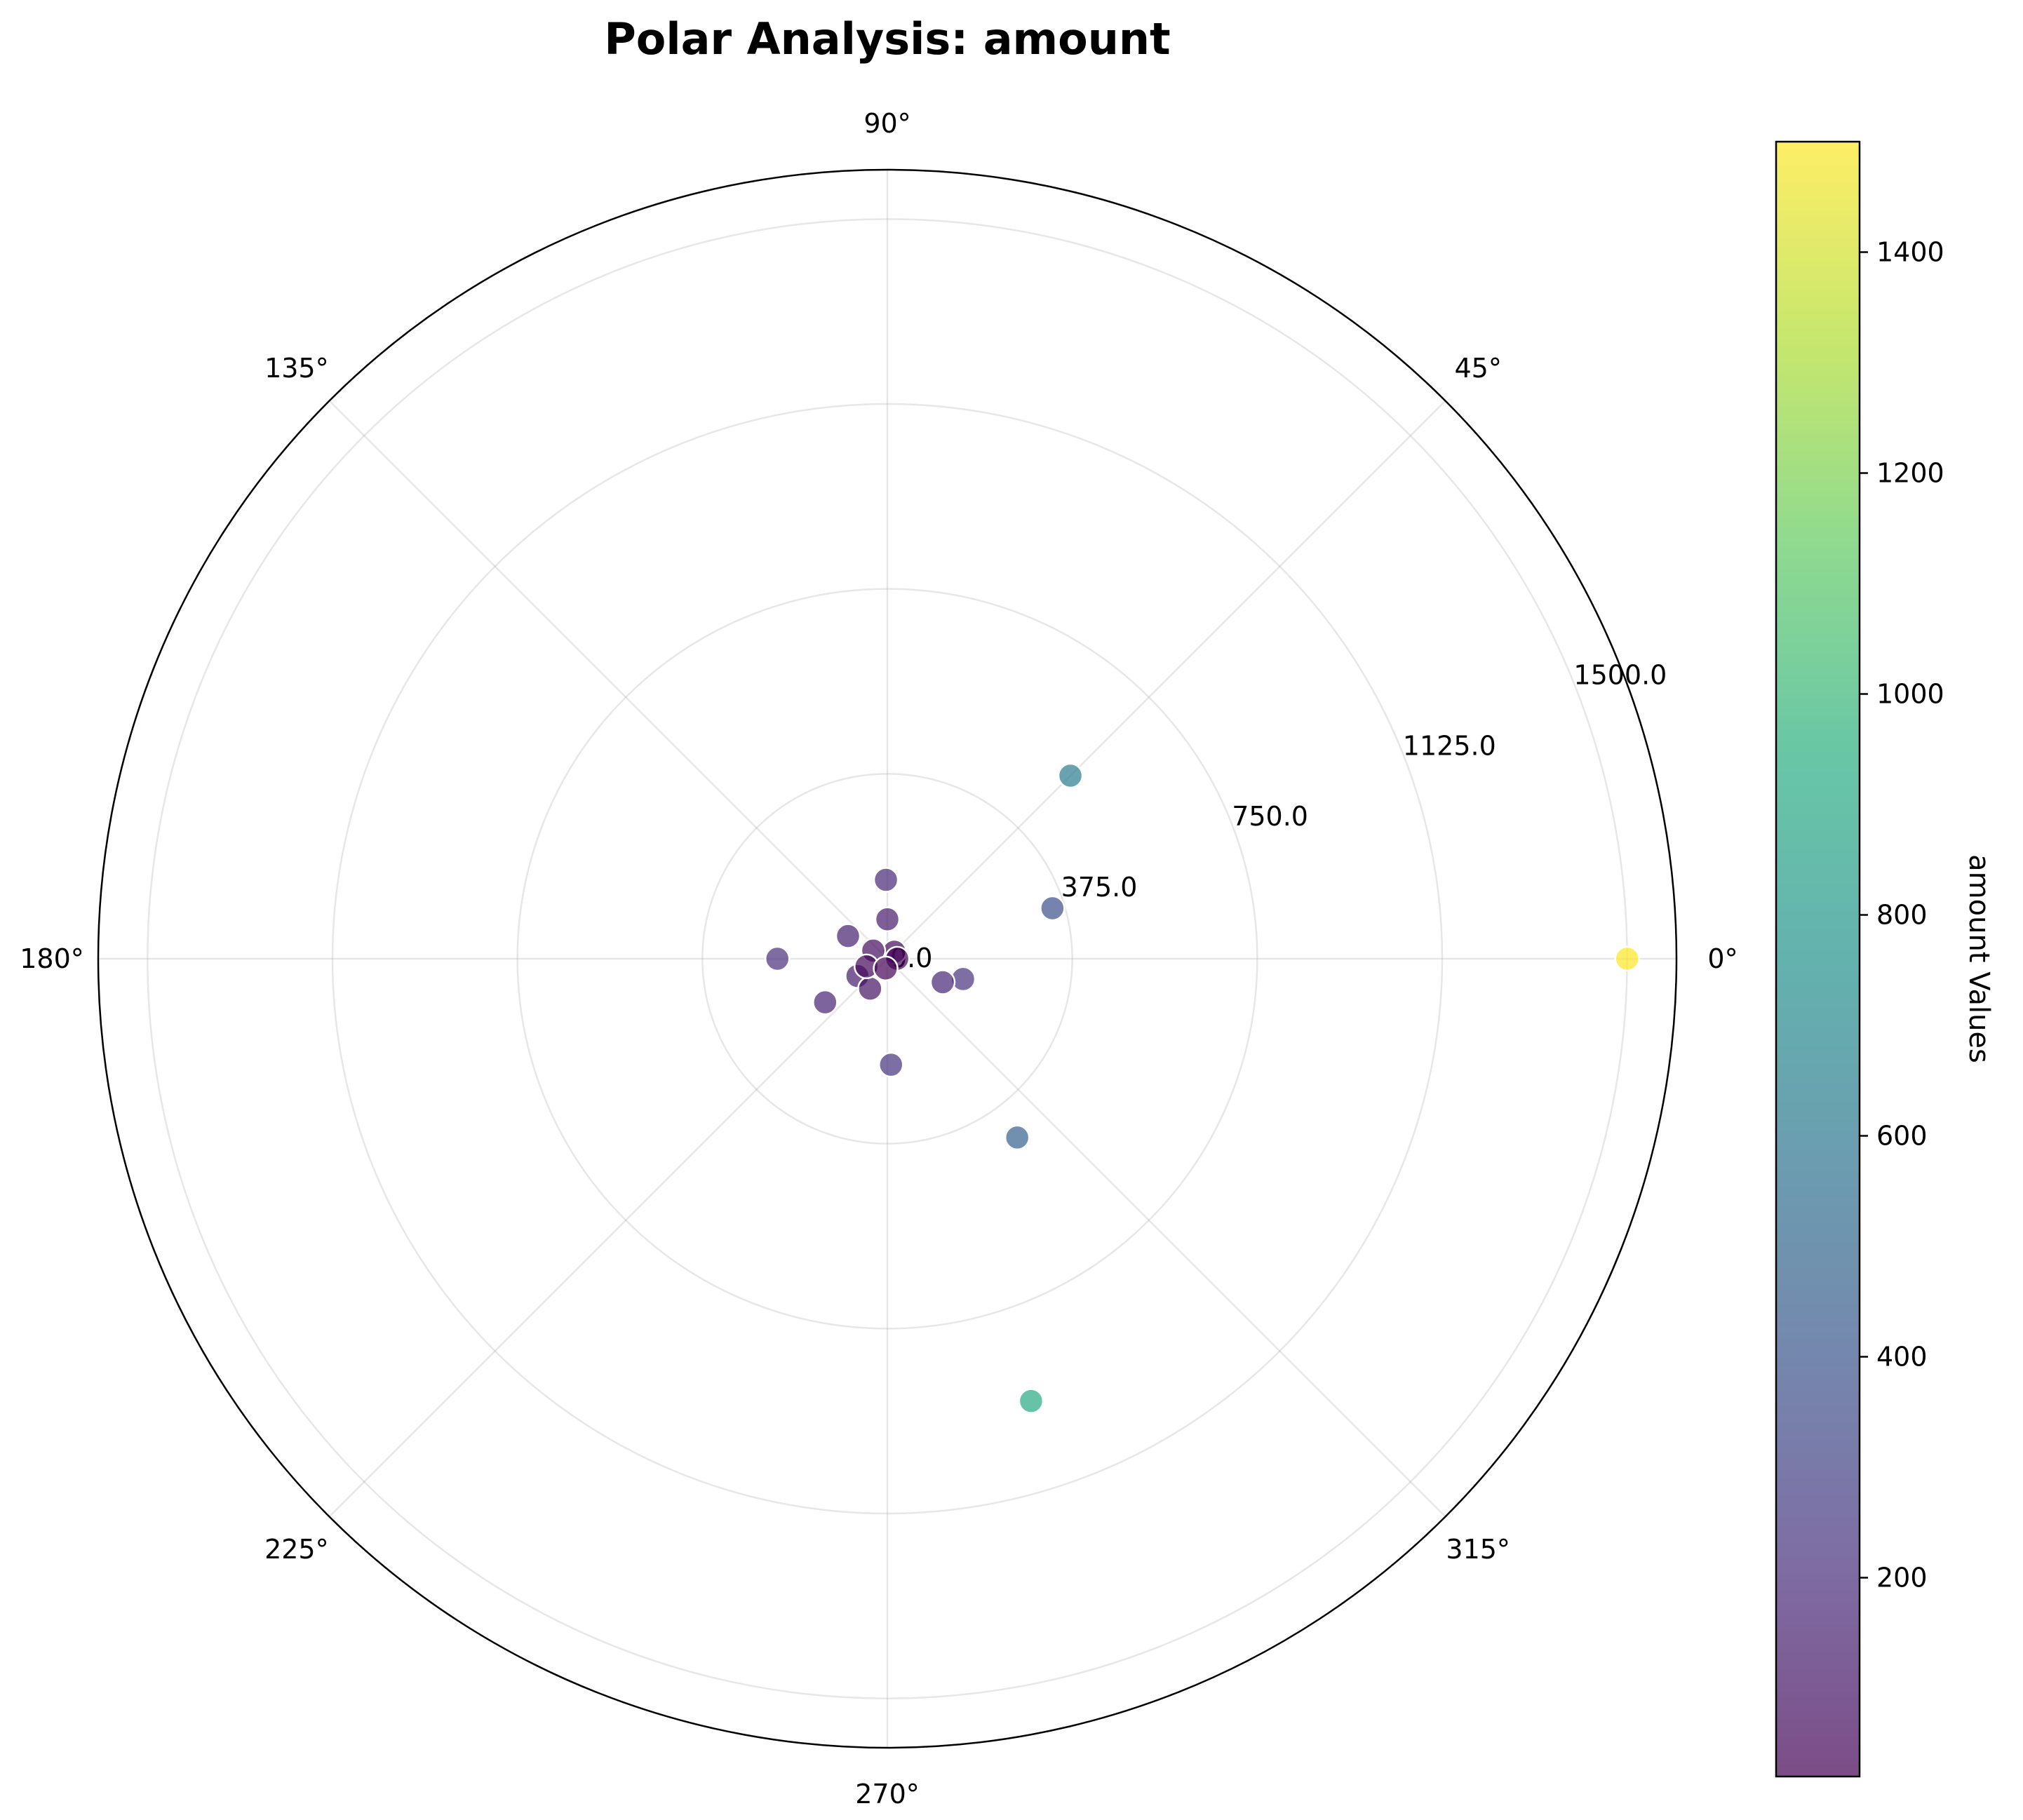  Describe the element at coordinates (1099, 887) in the screenshot. I see `r-tick-label: 375.0` at that location.